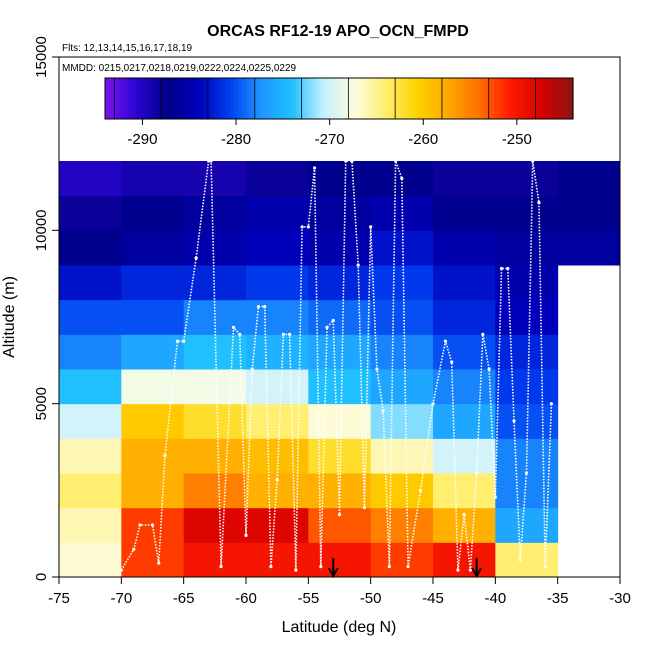 This screenshot has width=650, height=650. What do you see at coordinates (339, 591) in the screenshot?
I see `x-axis: -75 -70 -65 -60 -55 -50 -45 -40 -35 -30` at bounding box center [339, 591].